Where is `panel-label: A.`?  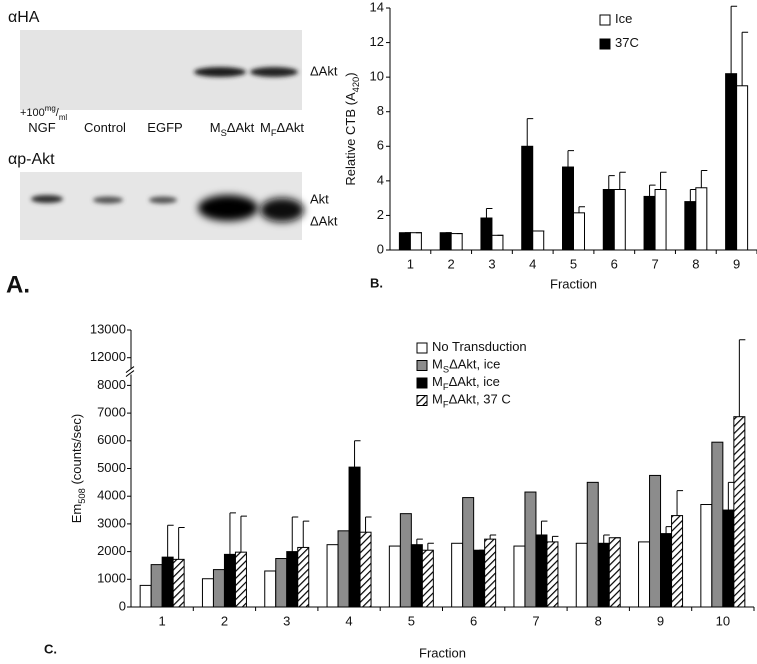 panel-label: A. is located at coordinates (18, 284).